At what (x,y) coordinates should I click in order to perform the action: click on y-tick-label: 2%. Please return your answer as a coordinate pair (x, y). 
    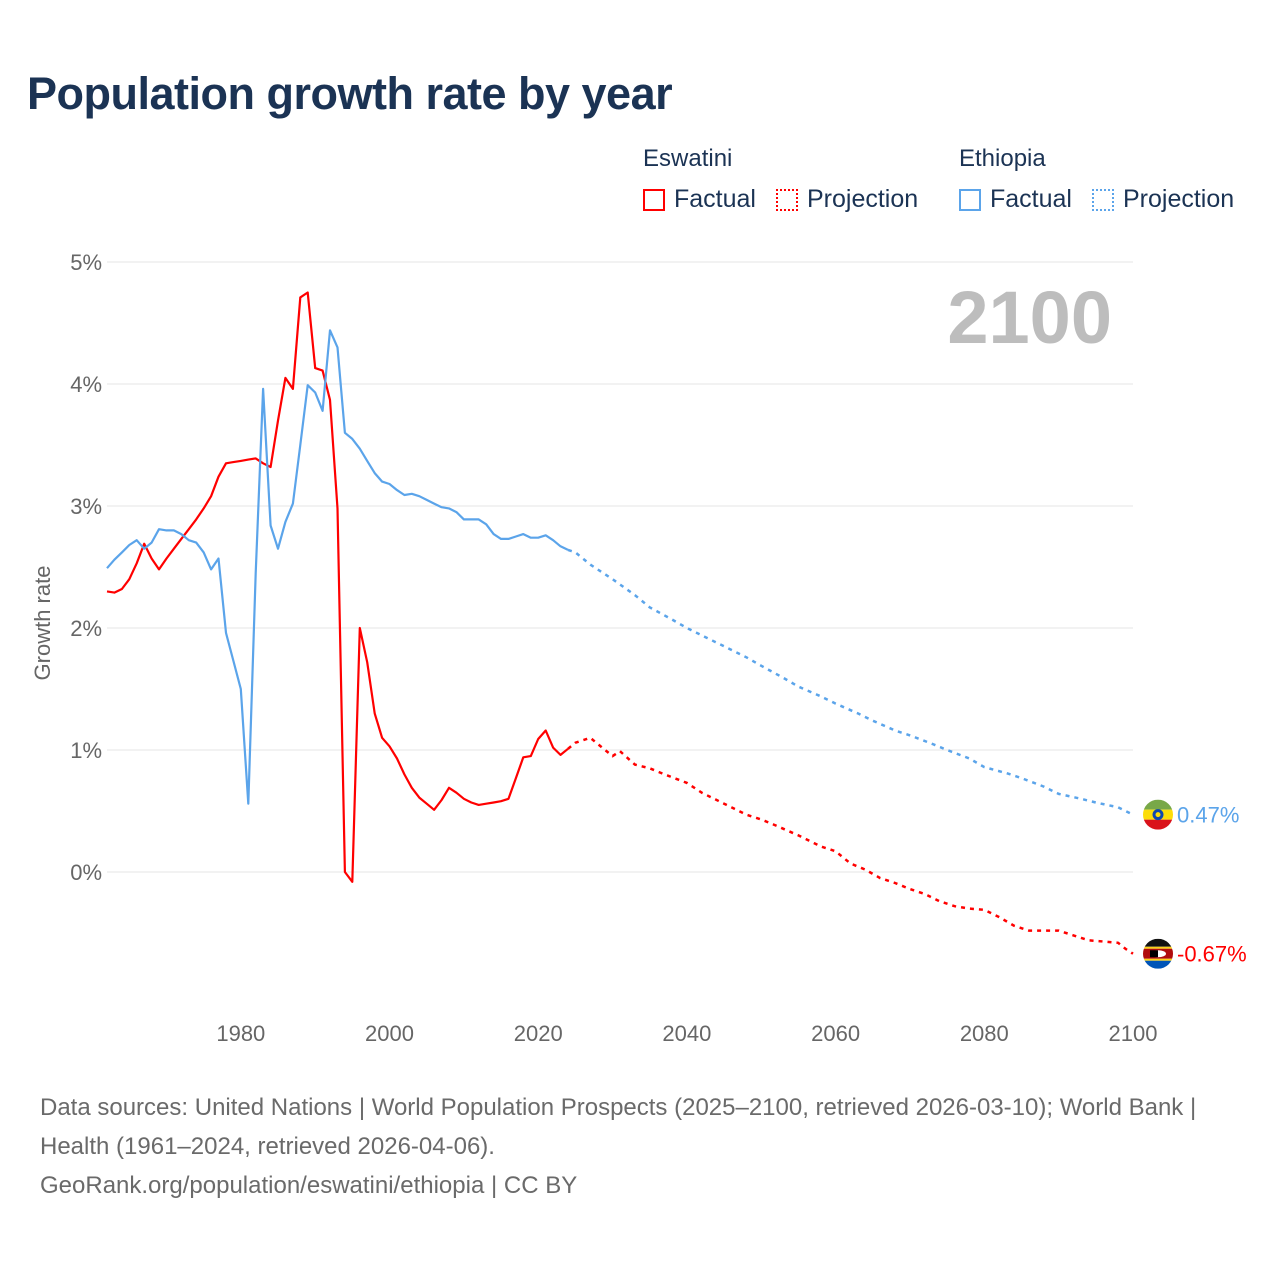
    Looking at the image, I should click on (86, 628).